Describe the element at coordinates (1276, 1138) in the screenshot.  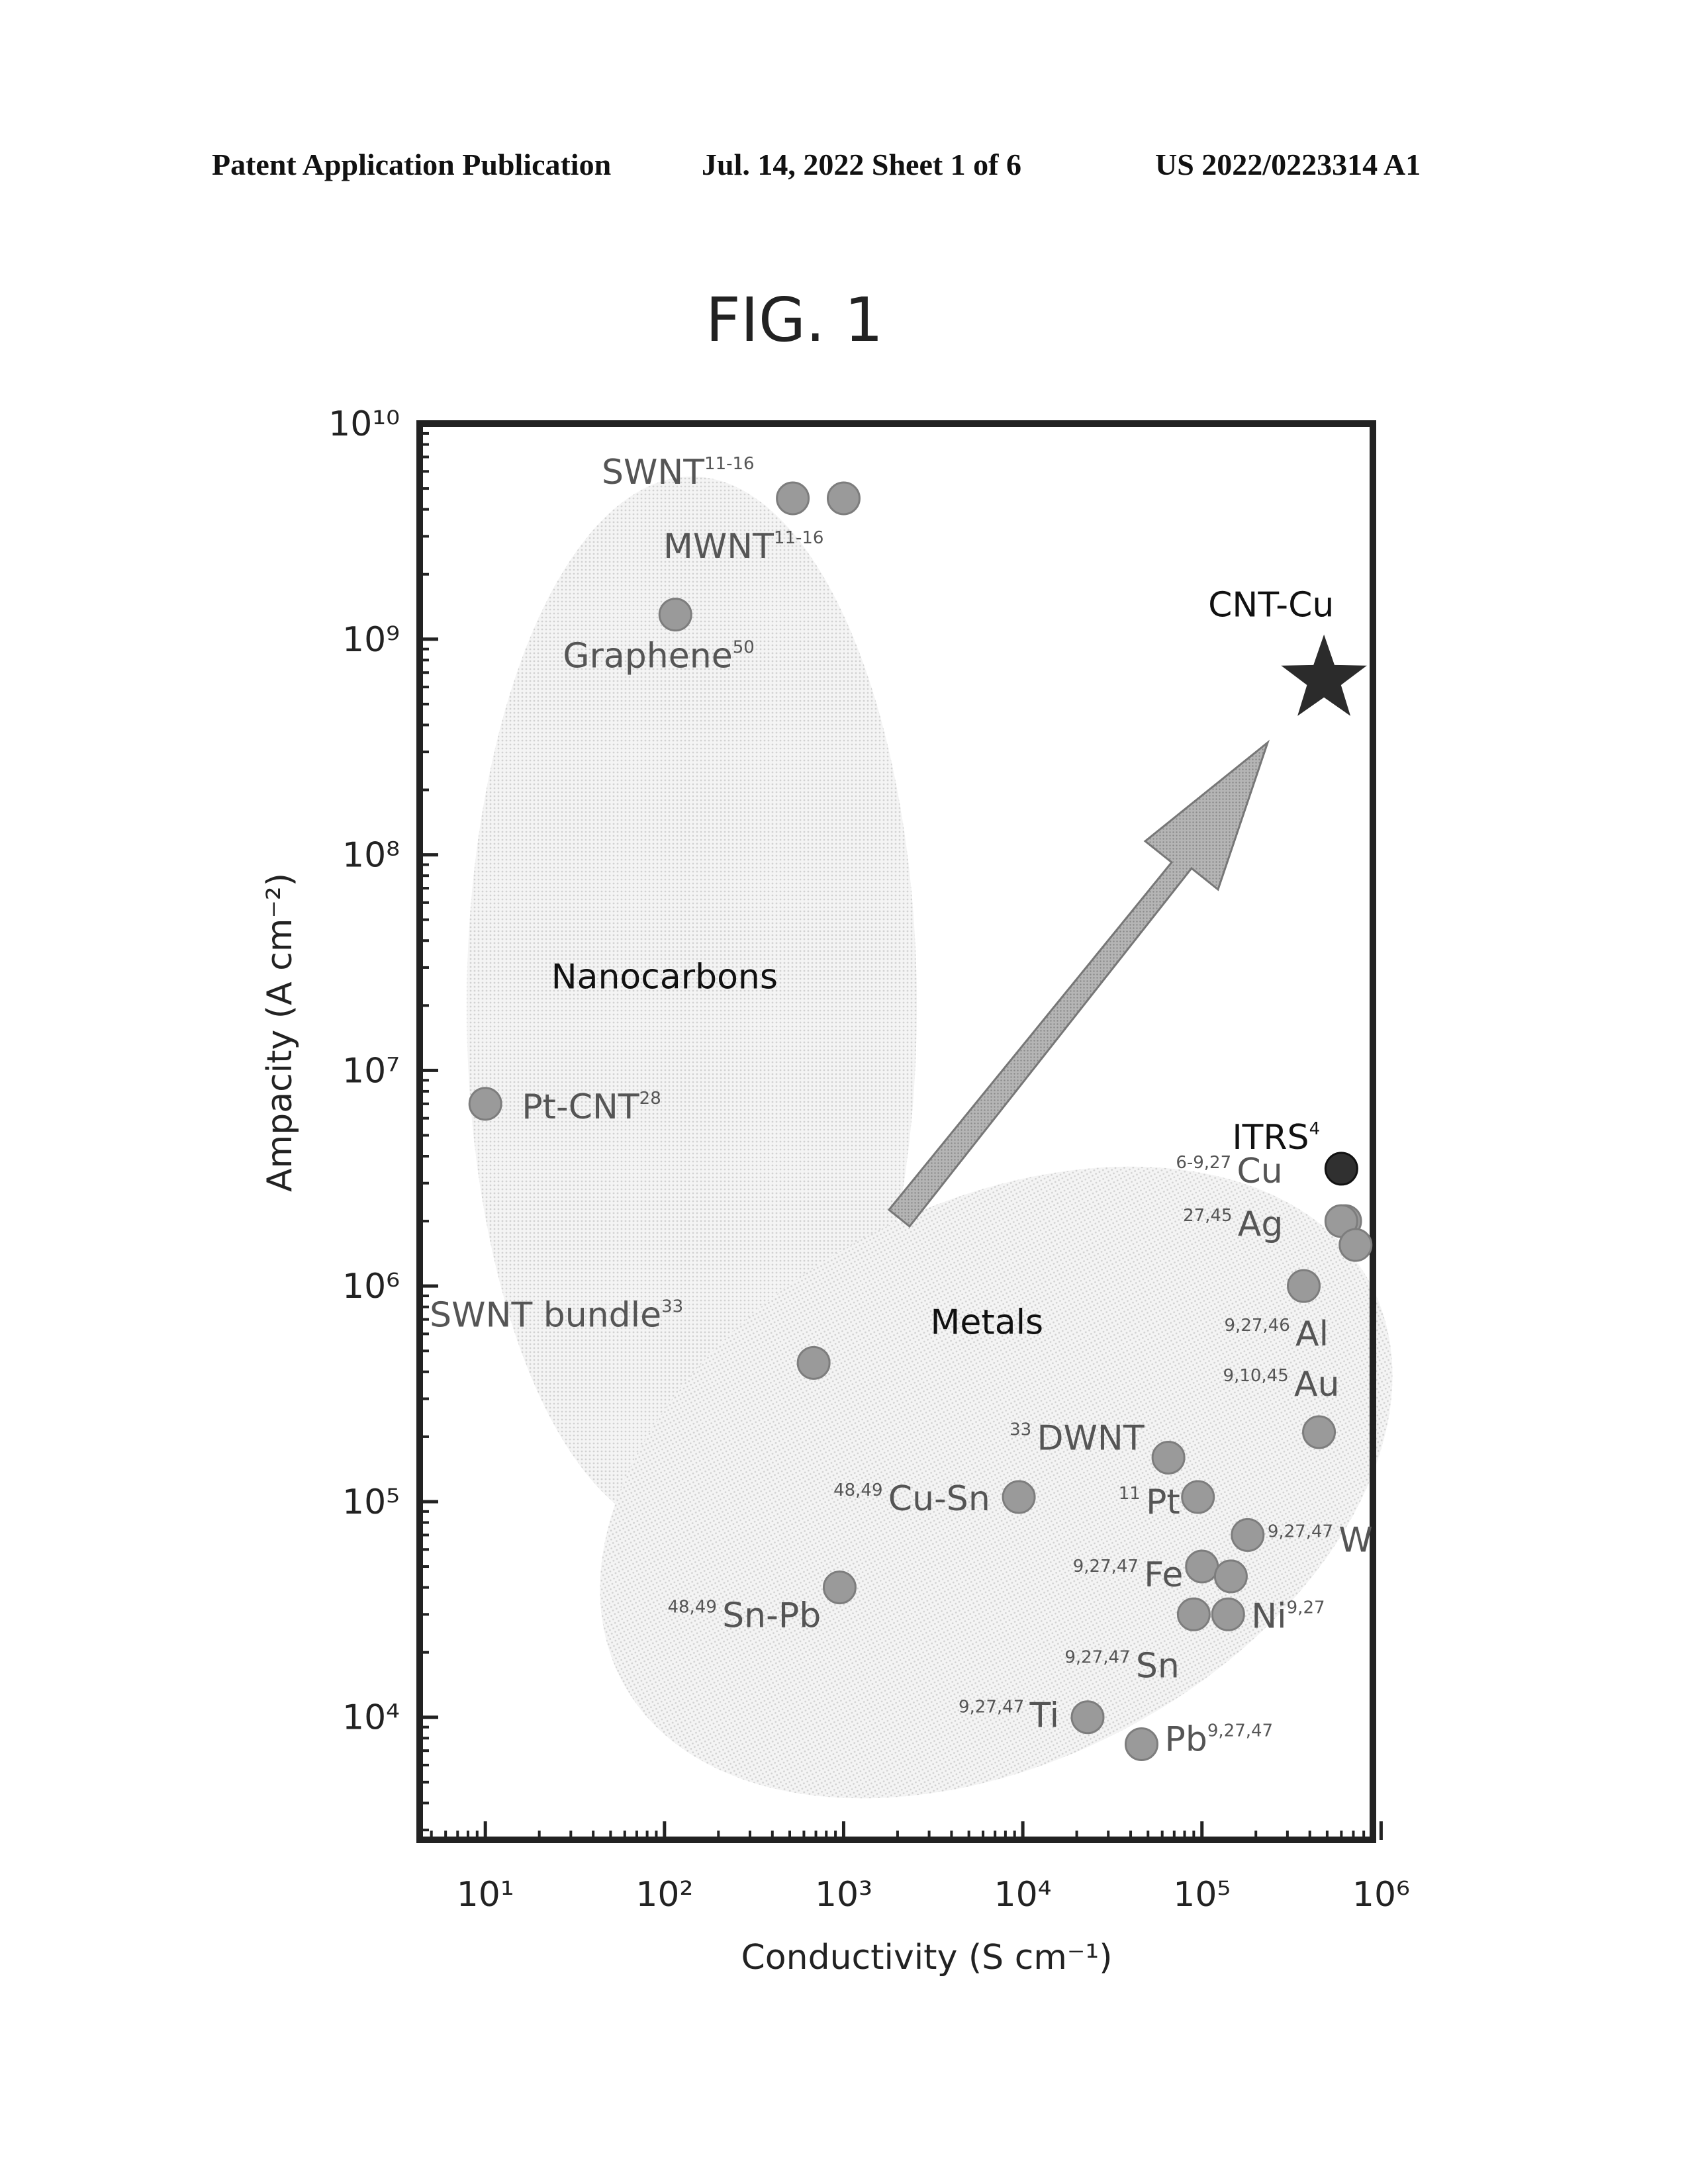
I see `point-label: ITRS4` at that location.